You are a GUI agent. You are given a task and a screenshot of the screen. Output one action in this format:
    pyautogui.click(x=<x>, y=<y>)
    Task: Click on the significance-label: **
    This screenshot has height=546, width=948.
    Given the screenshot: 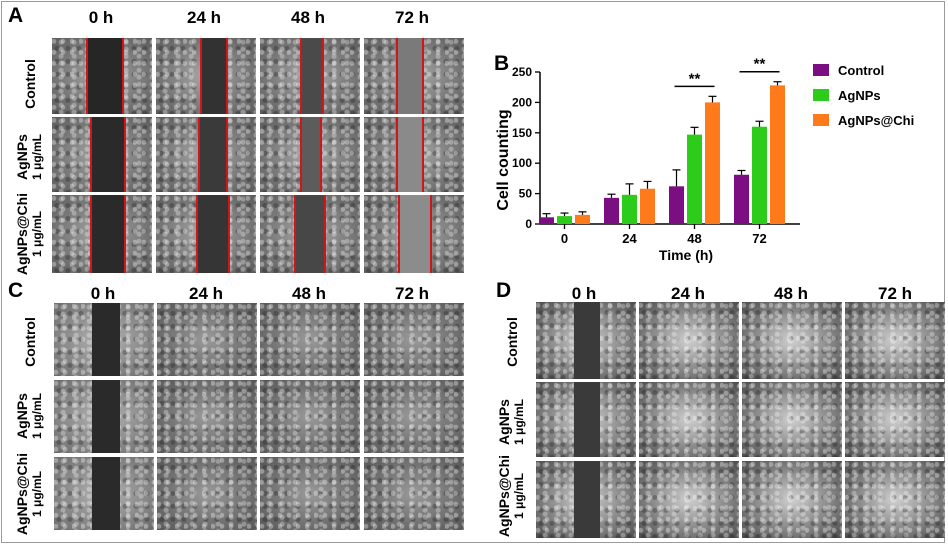 What is the action you would take?
    pyautogui.click(x=695, y=78)
    